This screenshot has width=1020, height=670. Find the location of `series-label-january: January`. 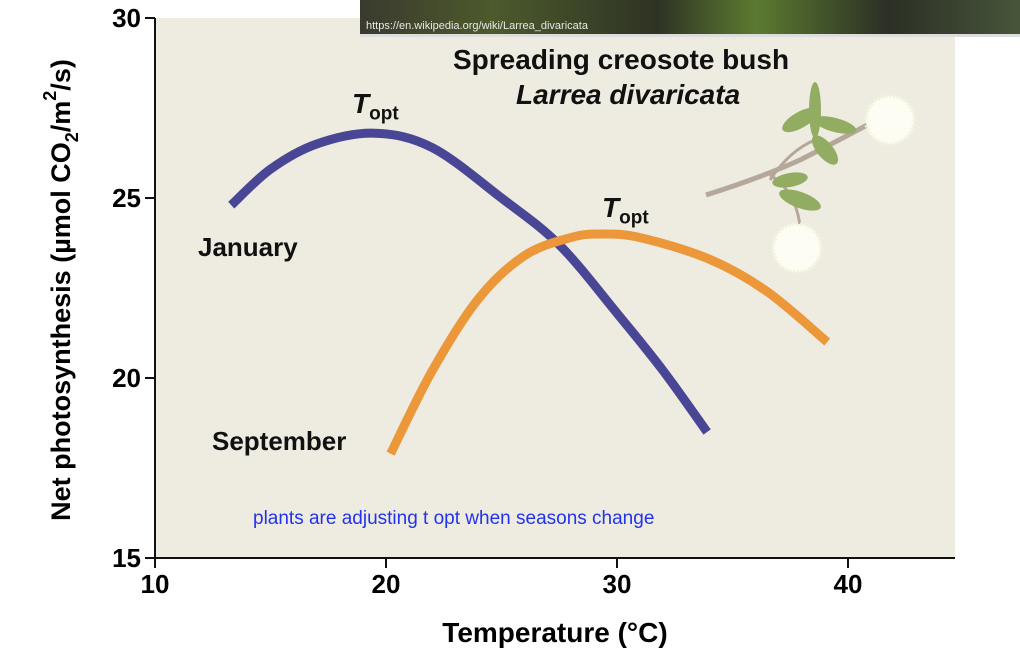

series-label-january: January is located at coordinates (248, 247).